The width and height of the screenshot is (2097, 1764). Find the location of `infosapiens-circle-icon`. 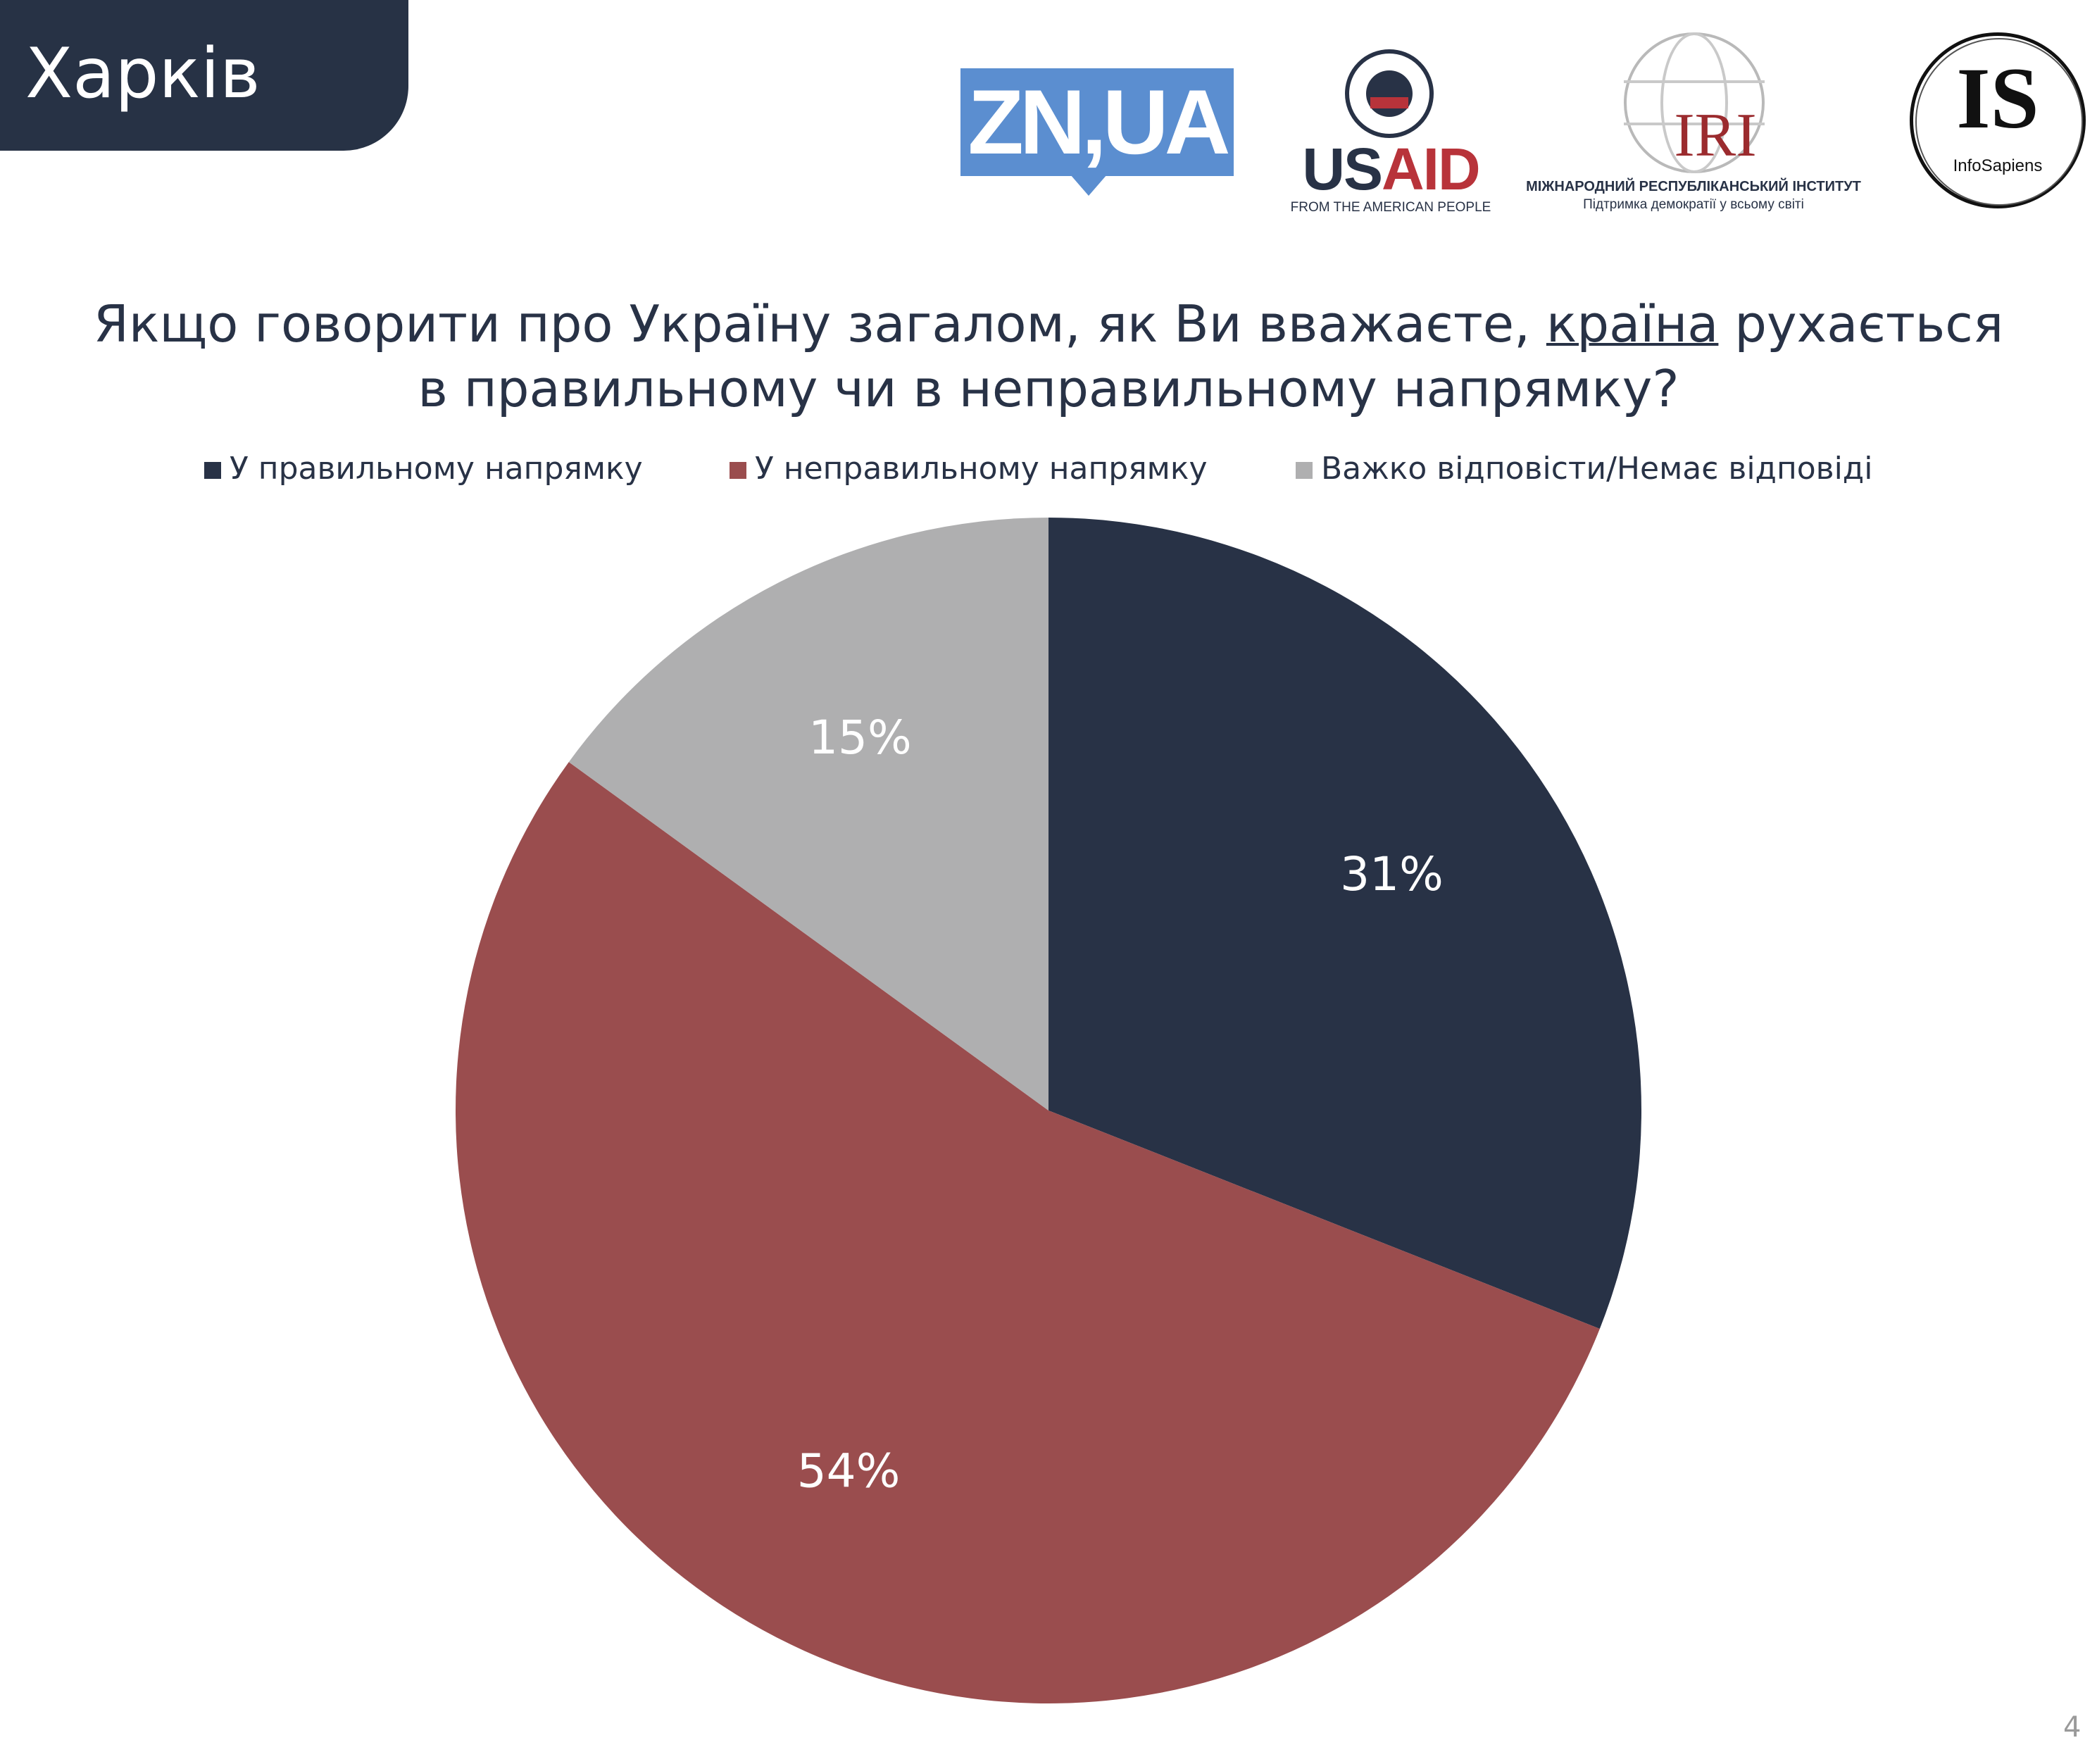

infosapiens-circle-icon is located at coordinates (1998, 120).